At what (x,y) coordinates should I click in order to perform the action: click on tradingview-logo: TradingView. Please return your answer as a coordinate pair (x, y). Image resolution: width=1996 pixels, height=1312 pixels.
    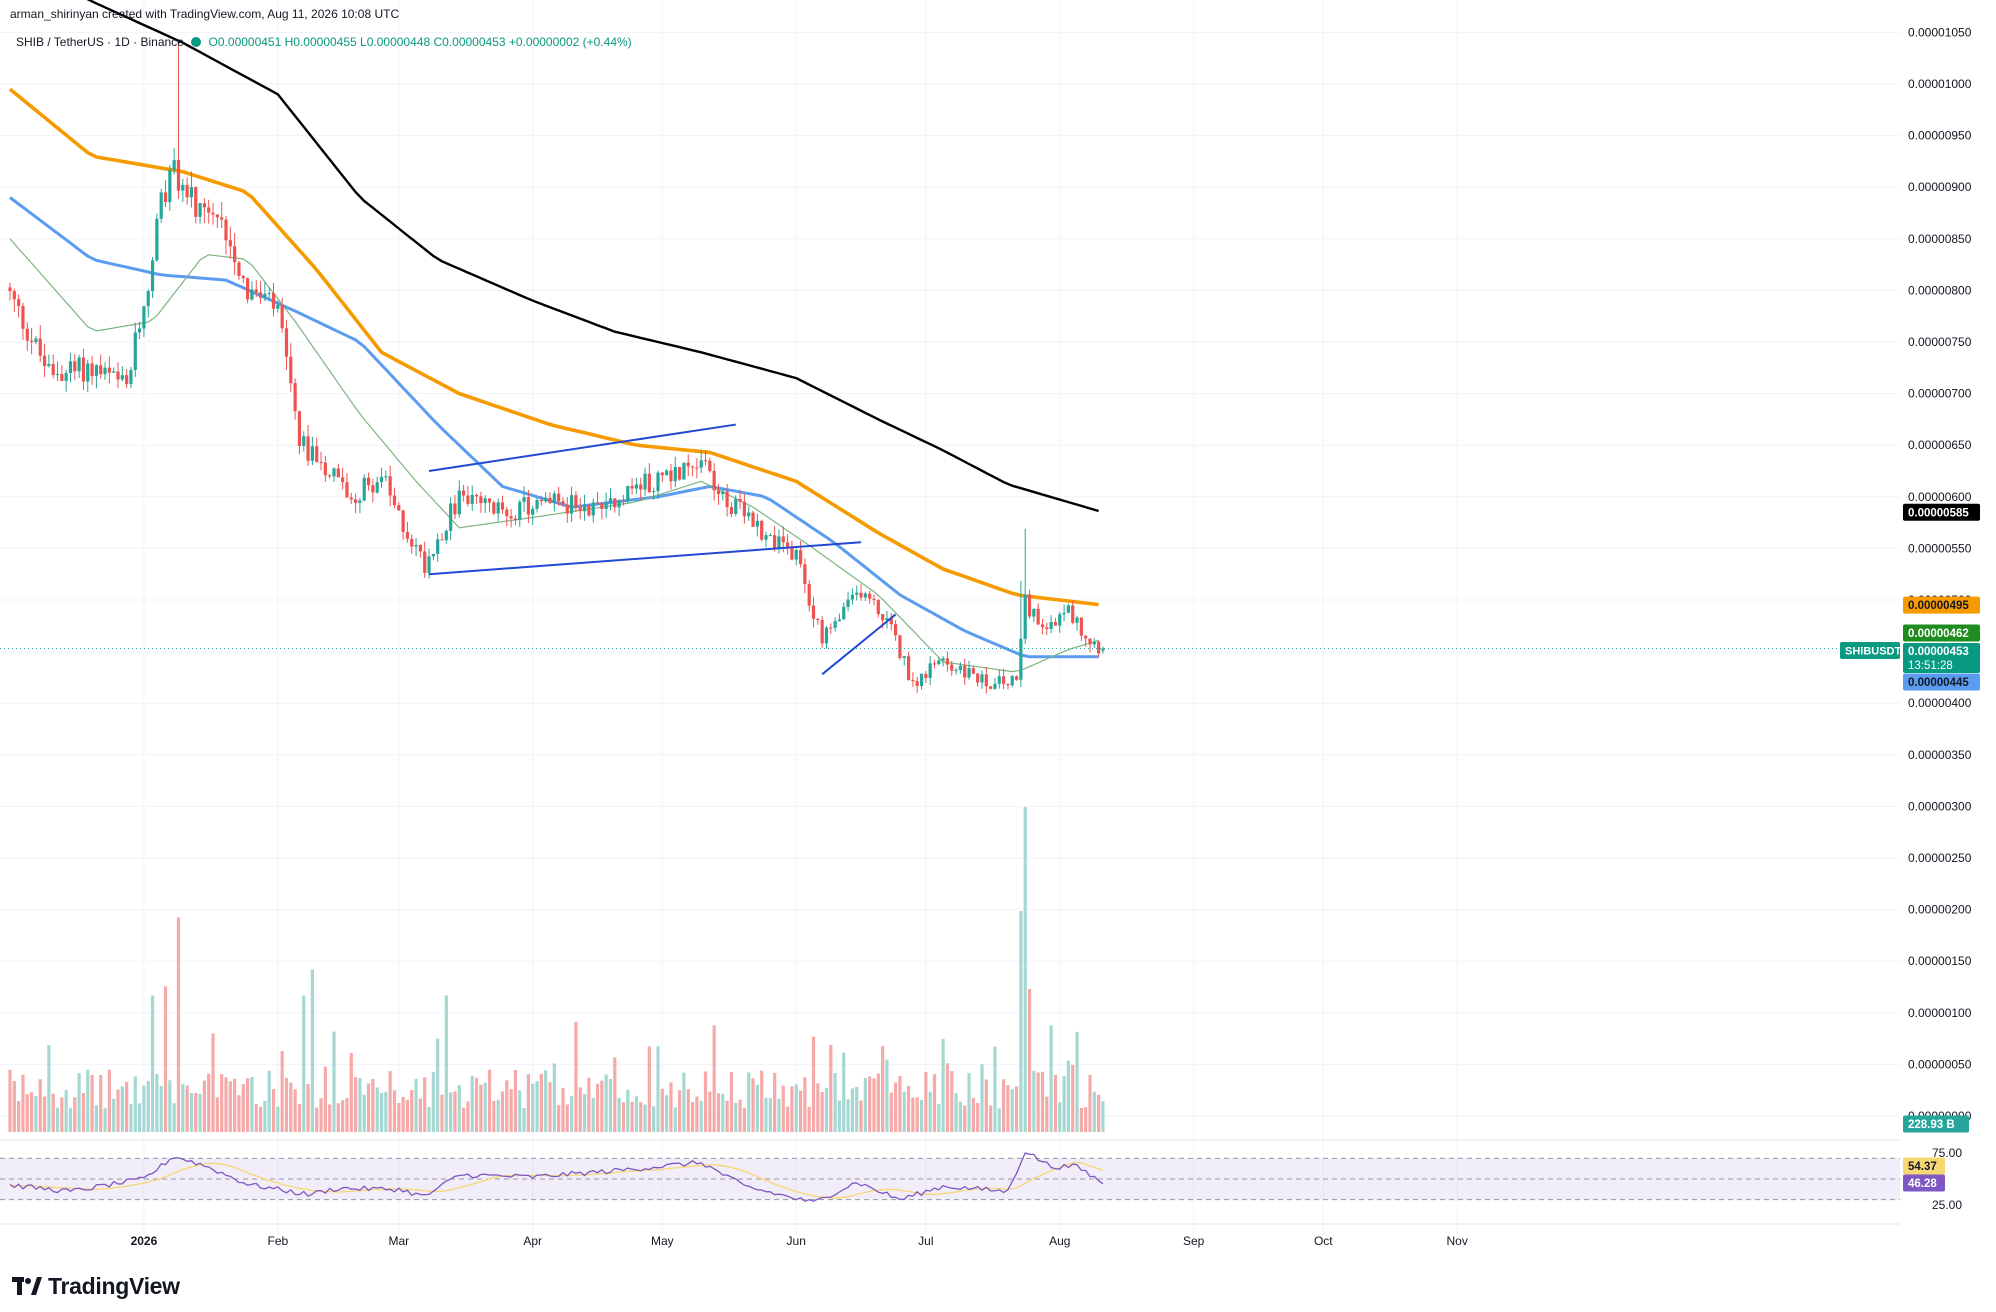
    Looking at the image, I should click on (96, 1286).